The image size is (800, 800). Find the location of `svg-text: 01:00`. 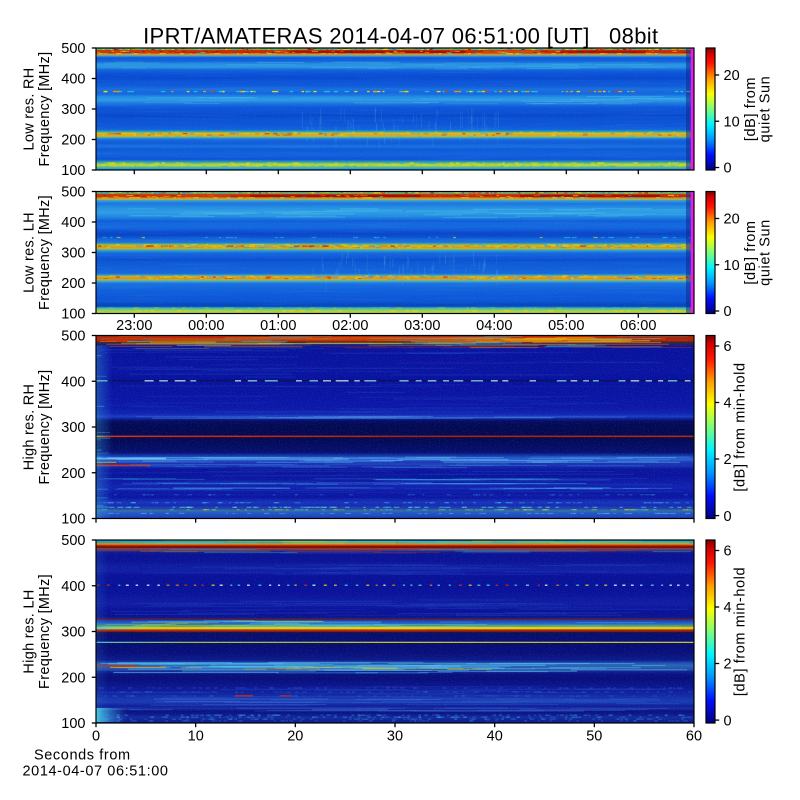

svg-text: 01:00 is located at coordinates (278, 326).